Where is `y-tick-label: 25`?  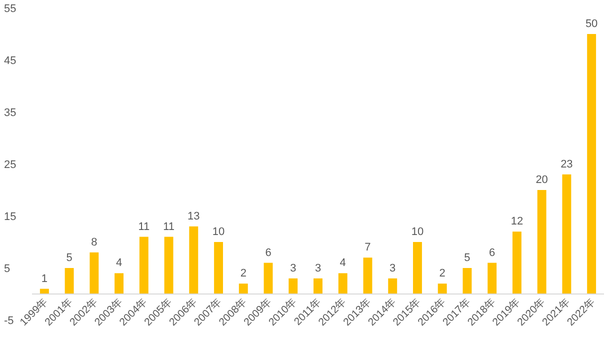 y-tick-label: 25 is located at coordinates (10, 165).